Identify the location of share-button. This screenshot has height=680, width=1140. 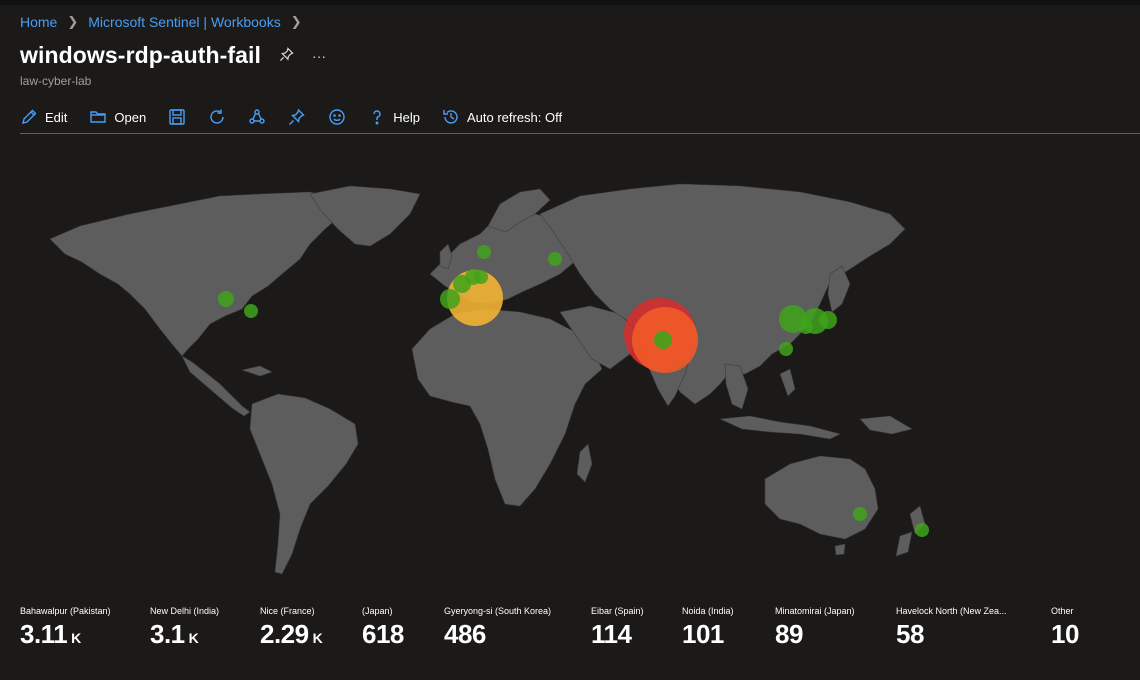
(257, 117).